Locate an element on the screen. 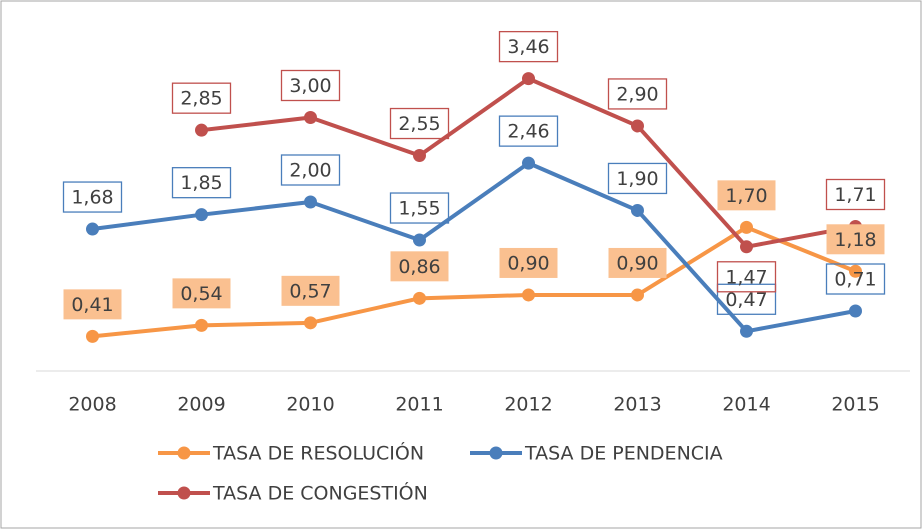  x-tick-label: 2012 is located at coordinates (528, 405).